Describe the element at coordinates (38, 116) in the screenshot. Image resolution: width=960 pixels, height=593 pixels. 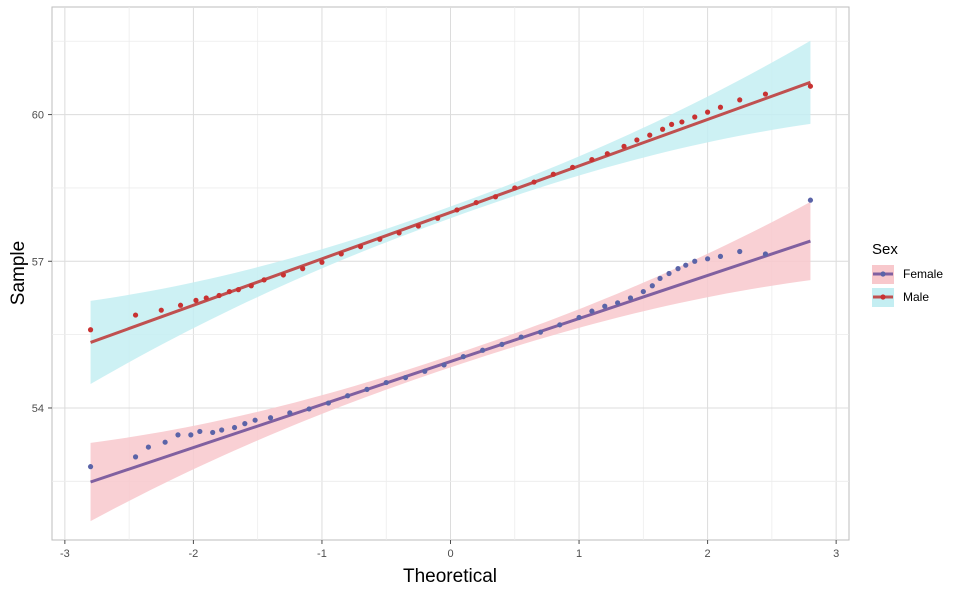
I see `y-tick-label: 60` at that location.